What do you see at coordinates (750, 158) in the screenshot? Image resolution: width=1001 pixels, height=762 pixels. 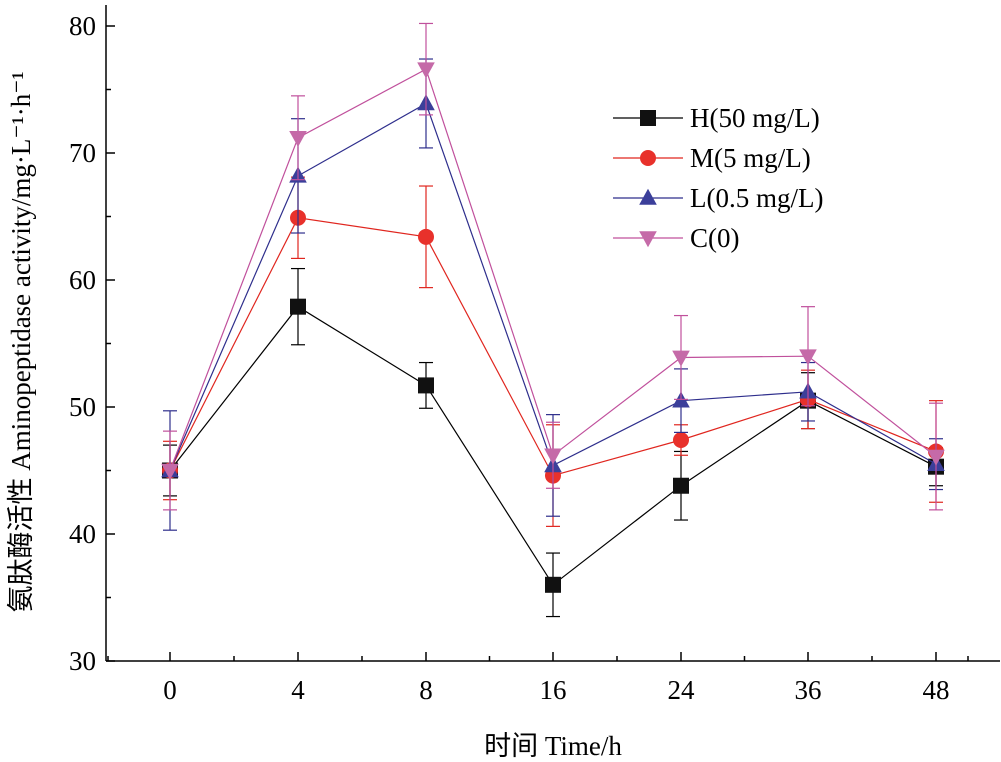 I see `legend-label: M(5 mg/L)` at bounding box center [750, 158].